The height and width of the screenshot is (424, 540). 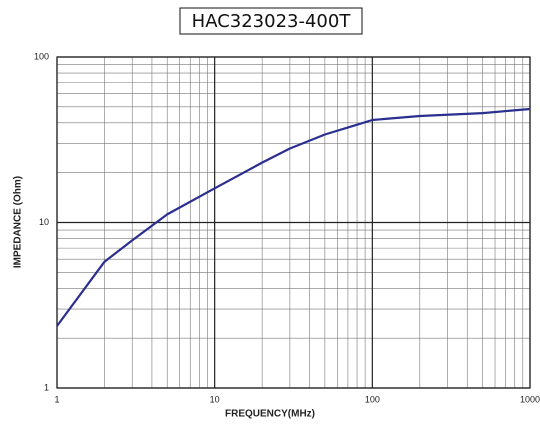 What do you see at coordinates (18, 222) in the screenshot?
I see `y-axis-label: IMPEDANCE (Ohm)` at bounding box center [18, 222].